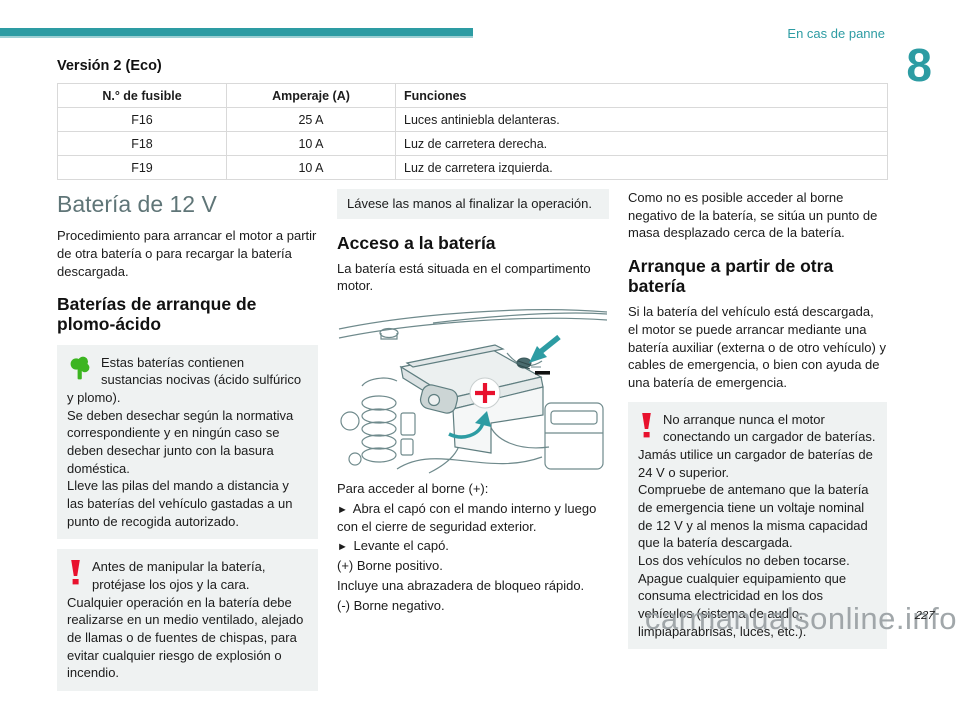  Describe the element at coordinates (528, 363) in the screenshot. I see `negative-terminal-bolt` at that location.